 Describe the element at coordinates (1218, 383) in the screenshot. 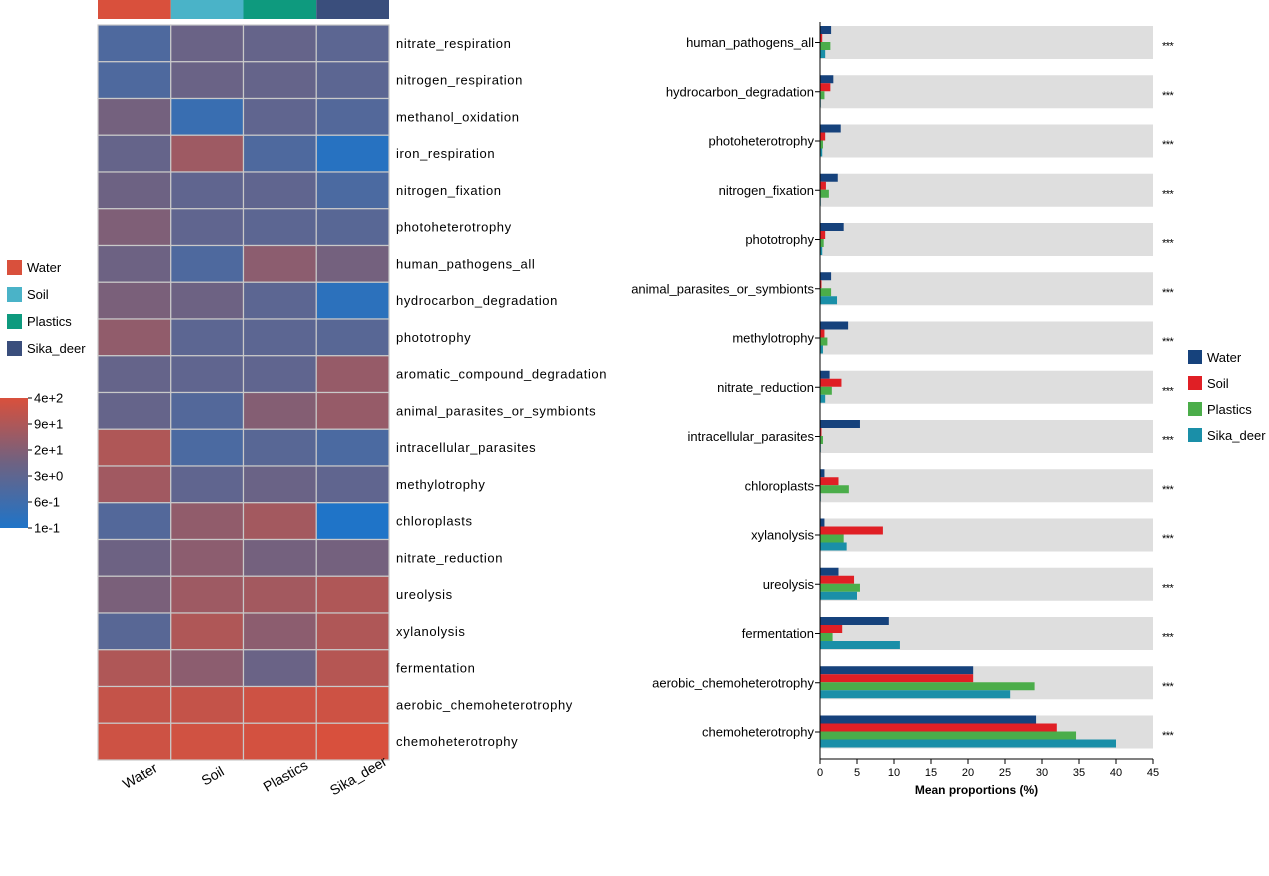

I see `bar-legend-label-soil: Soil` at that location.